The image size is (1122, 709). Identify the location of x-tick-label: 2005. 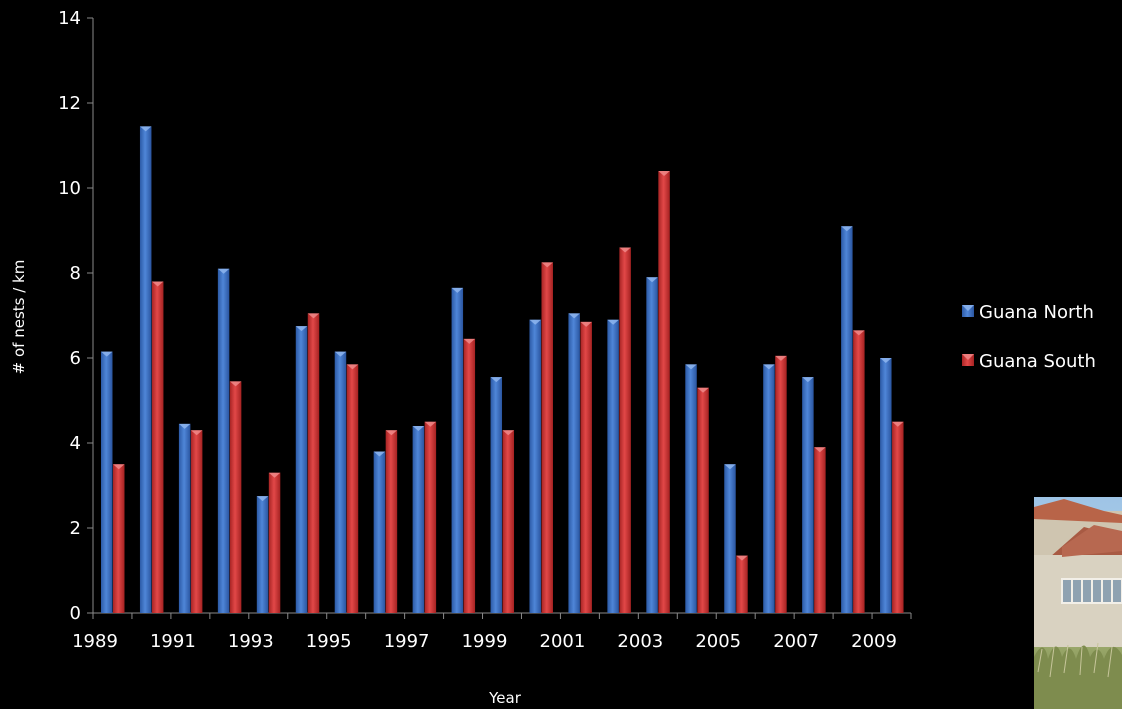
(718, 641).